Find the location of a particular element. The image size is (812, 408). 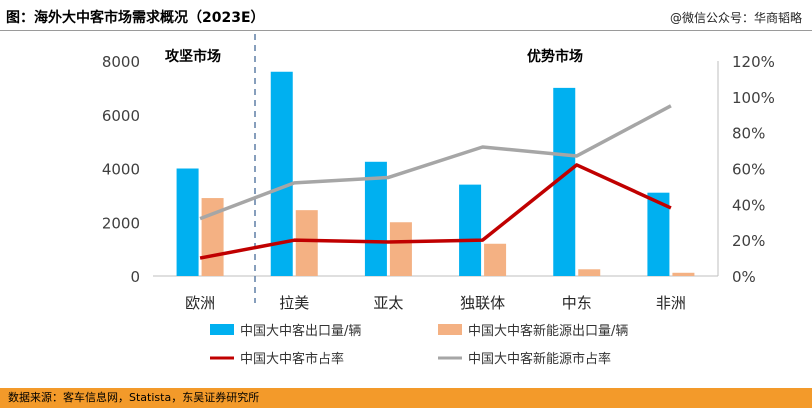

legend-label-market-share: 中国大中客市占率 is located at coordinates (292, 359).